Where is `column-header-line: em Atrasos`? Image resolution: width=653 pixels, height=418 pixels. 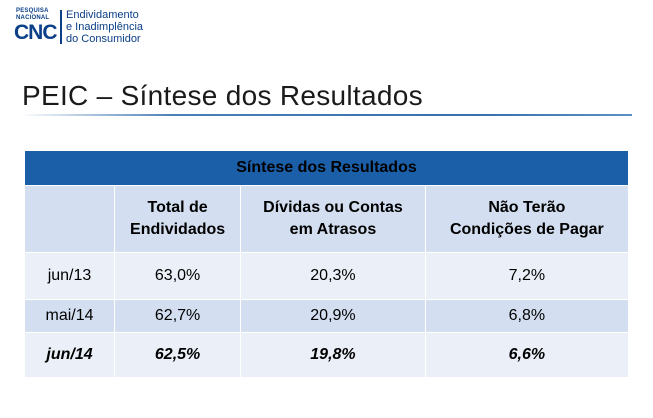
column-header-line: em Atrasos is located at coordinates (333, 229).